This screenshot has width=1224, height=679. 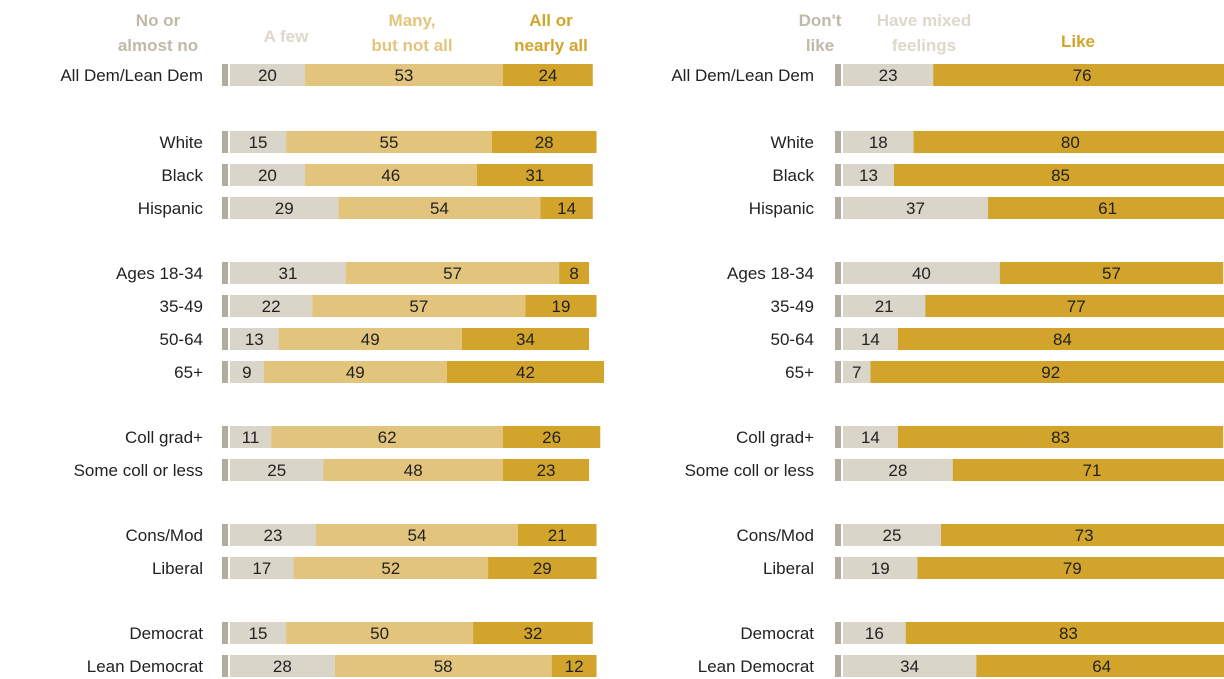 What do you see at coordinates (1091, 470) in the screenshot?
I see `value-label-right-some-coll-or-less-like: 71` at bounding box center [1091, 470].